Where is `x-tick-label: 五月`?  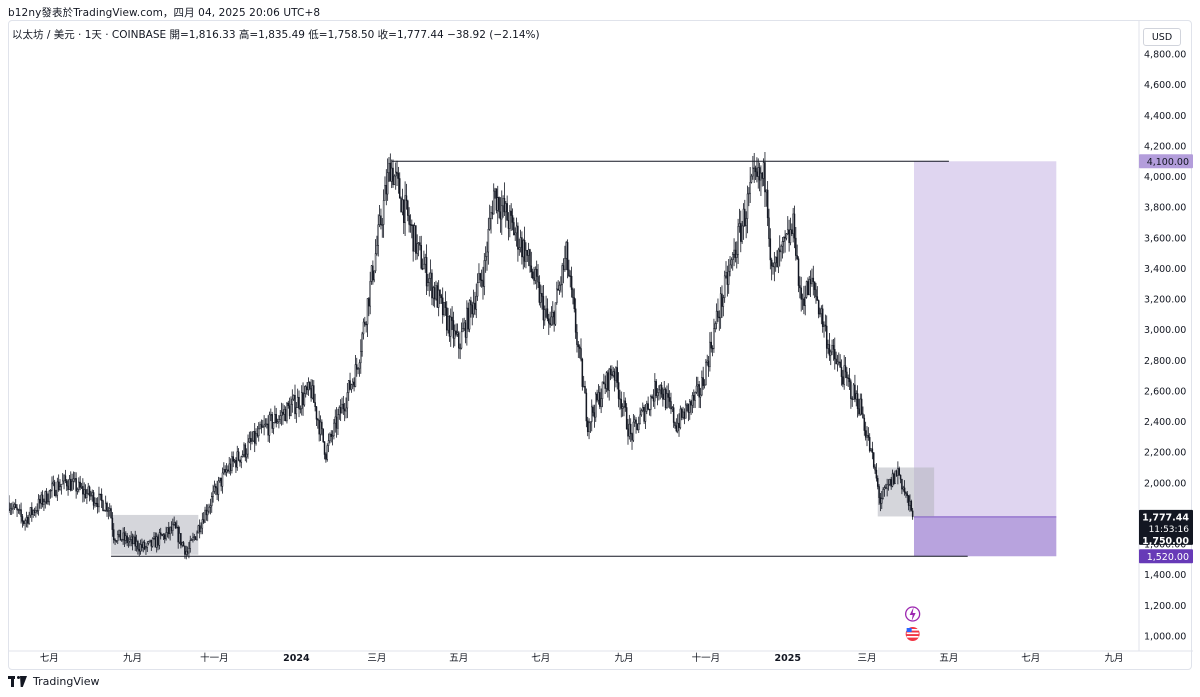
x-tick-label: 五月 is located at coordinates (948, 658).